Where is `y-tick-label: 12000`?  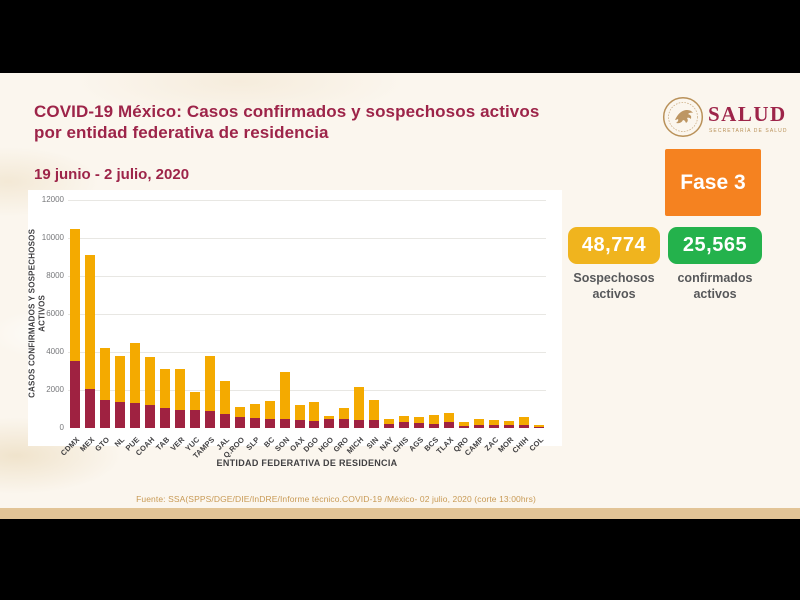 y-tick-label: 12000 is located at coordinates (52, 199).